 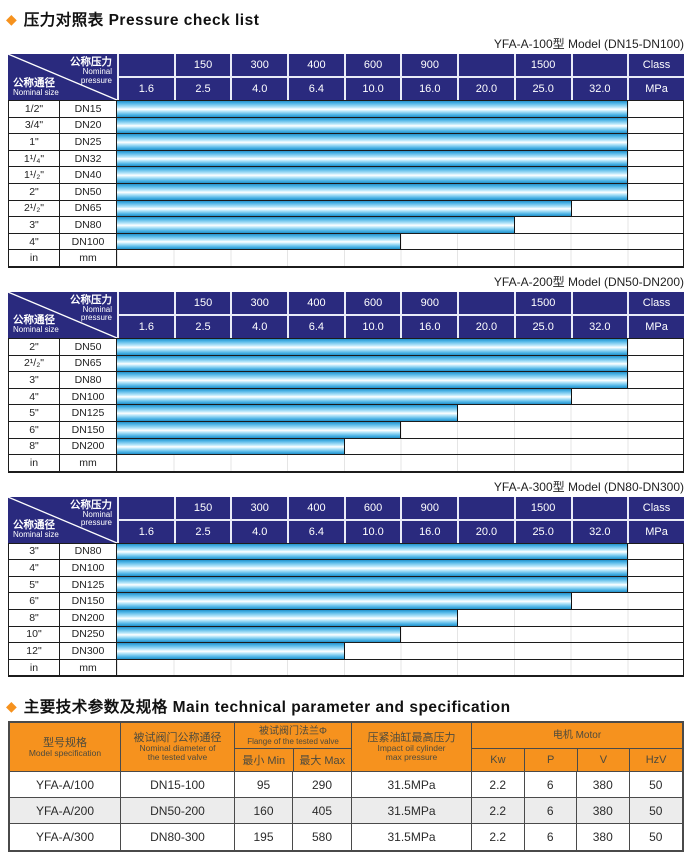 What do you see at coordinates (588, 44) in the screenshot?
I see `table-title-100: YFA-A-100型 Model (DN15-DN100)` at bounding box center [588, 44].